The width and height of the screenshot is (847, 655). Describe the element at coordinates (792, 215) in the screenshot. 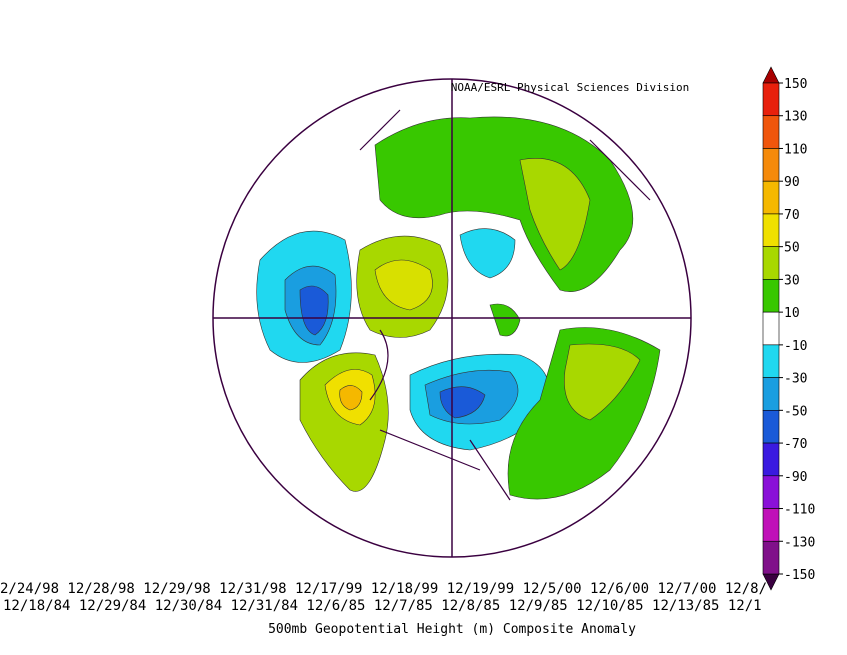

I see `colorbar-tick-label: 70` at that location.